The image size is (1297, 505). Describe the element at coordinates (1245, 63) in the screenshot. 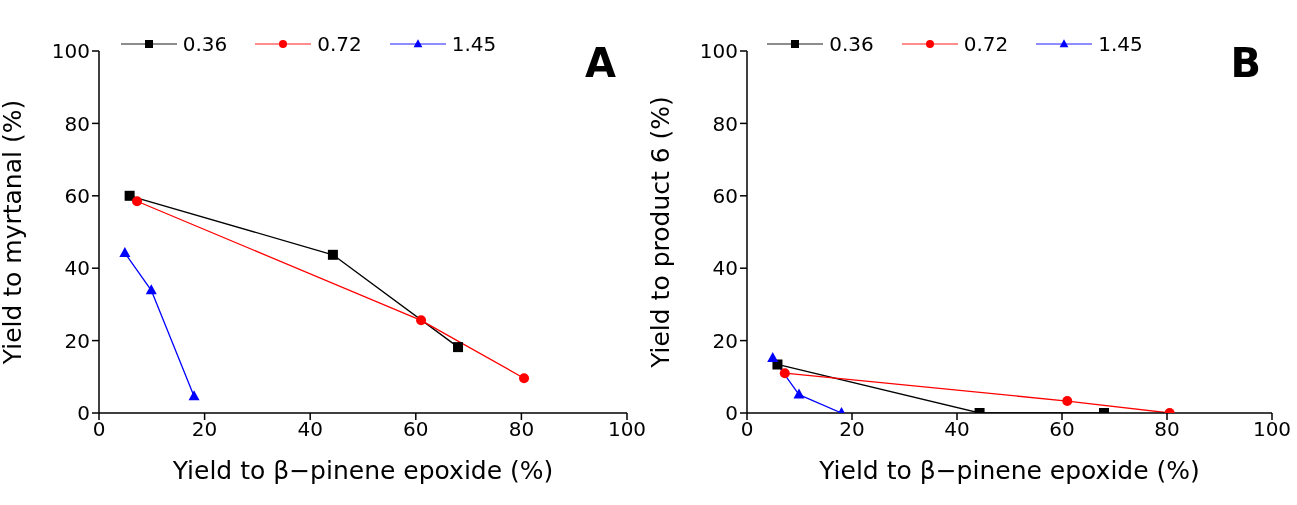

I see `annotation: B` at that location.